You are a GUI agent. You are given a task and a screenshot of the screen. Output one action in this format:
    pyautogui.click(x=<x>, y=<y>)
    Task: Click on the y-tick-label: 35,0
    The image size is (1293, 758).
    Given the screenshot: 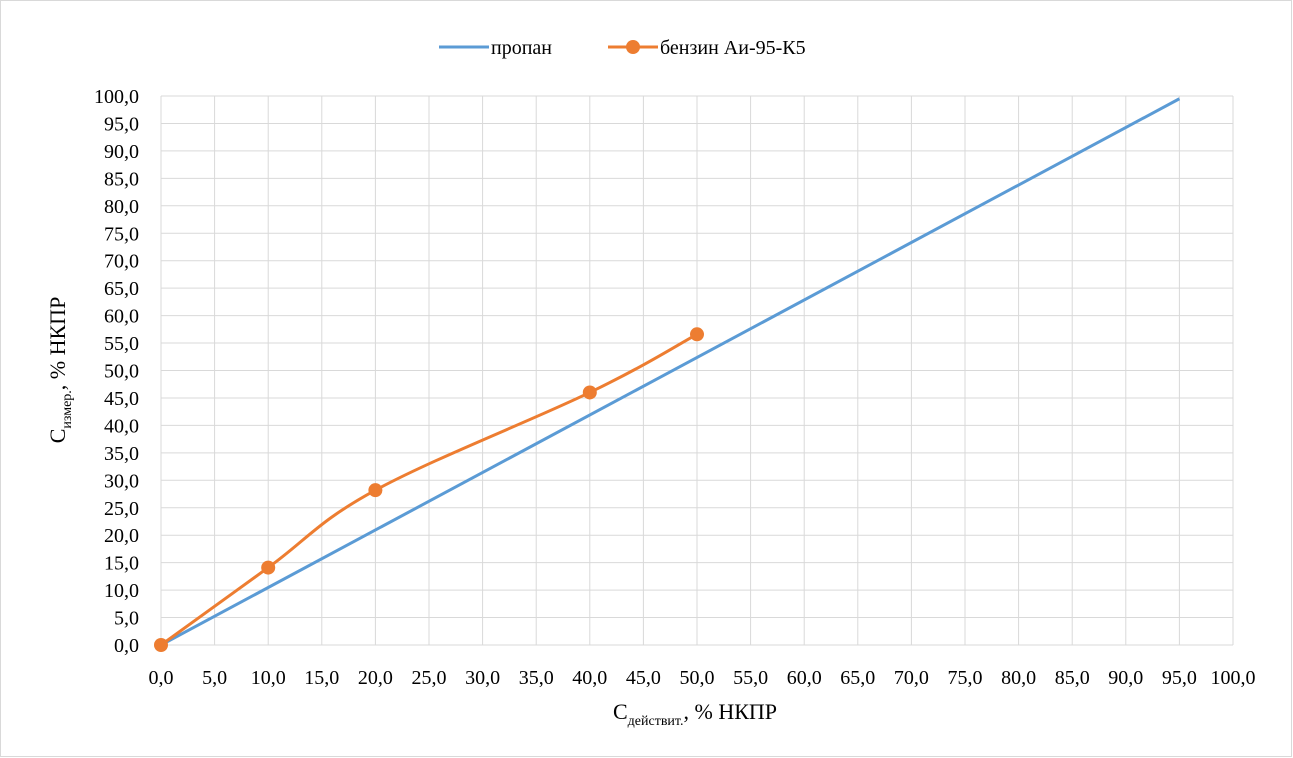 What is the action you would take?
    pyautogui.click(x=121, y=454)
    